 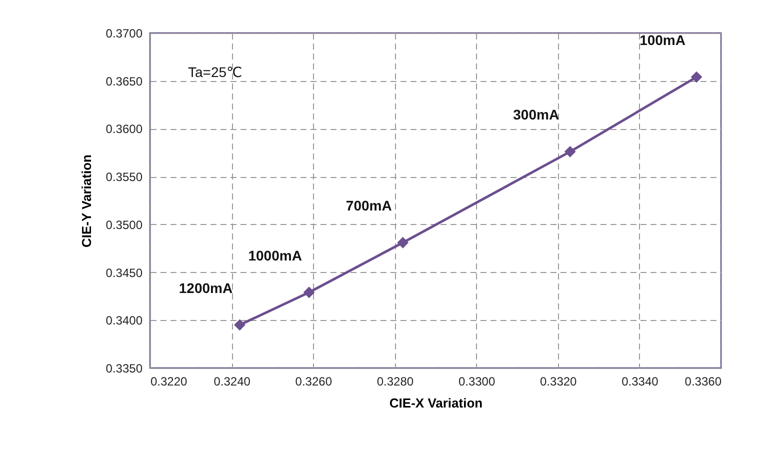 I want to click on annotation: 1200mA, so click(x=205, y=288).